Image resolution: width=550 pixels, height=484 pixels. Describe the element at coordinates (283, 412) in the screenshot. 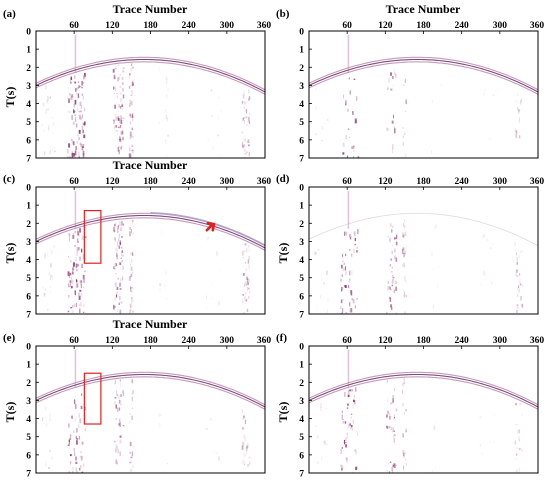

I see `ylabel-f: T(s)` at that location.